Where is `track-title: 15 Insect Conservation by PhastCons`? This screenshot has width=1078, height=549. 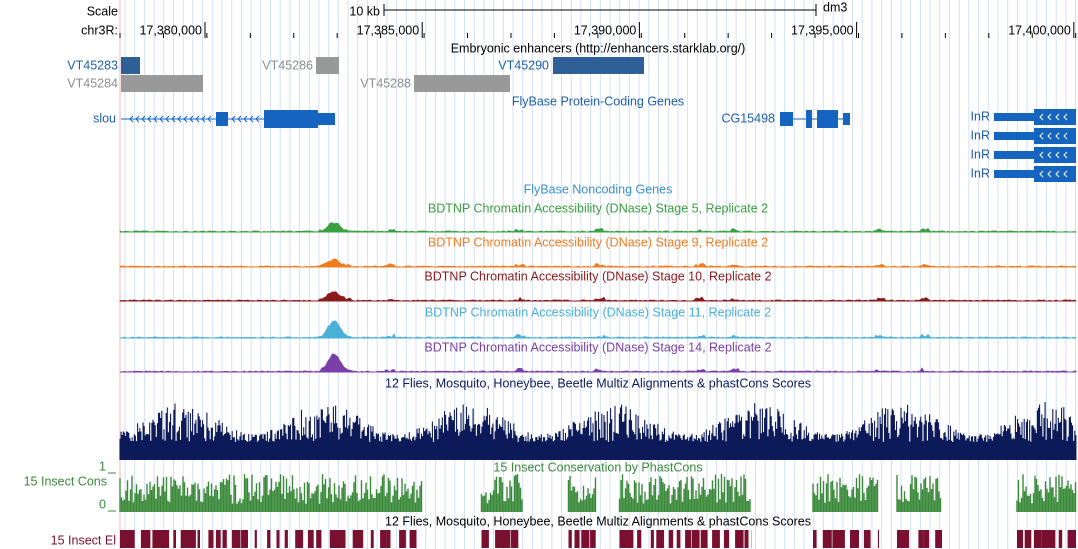
track-title: 15 Insect Conservation by PhastCons is located at coordinates (597, 467).